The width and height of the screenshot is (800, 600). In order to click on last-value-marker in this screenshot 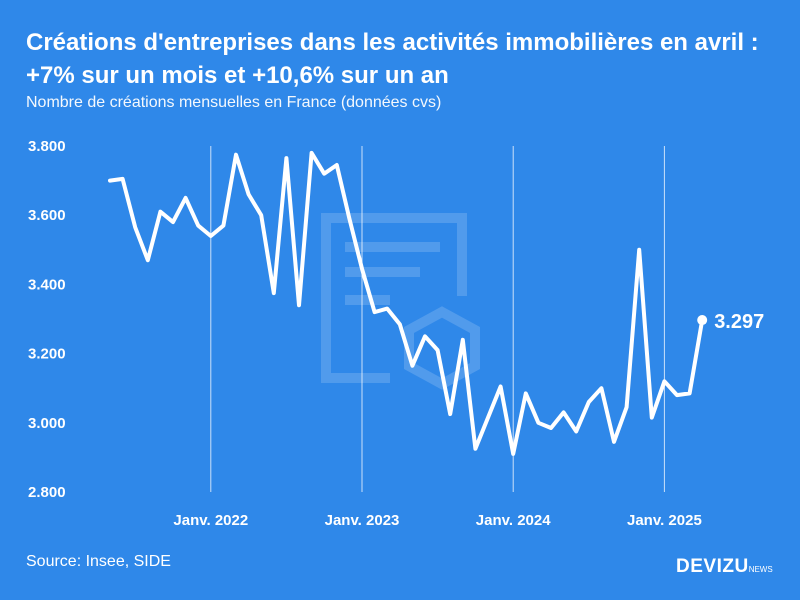, I will do `click(702, 320)`.